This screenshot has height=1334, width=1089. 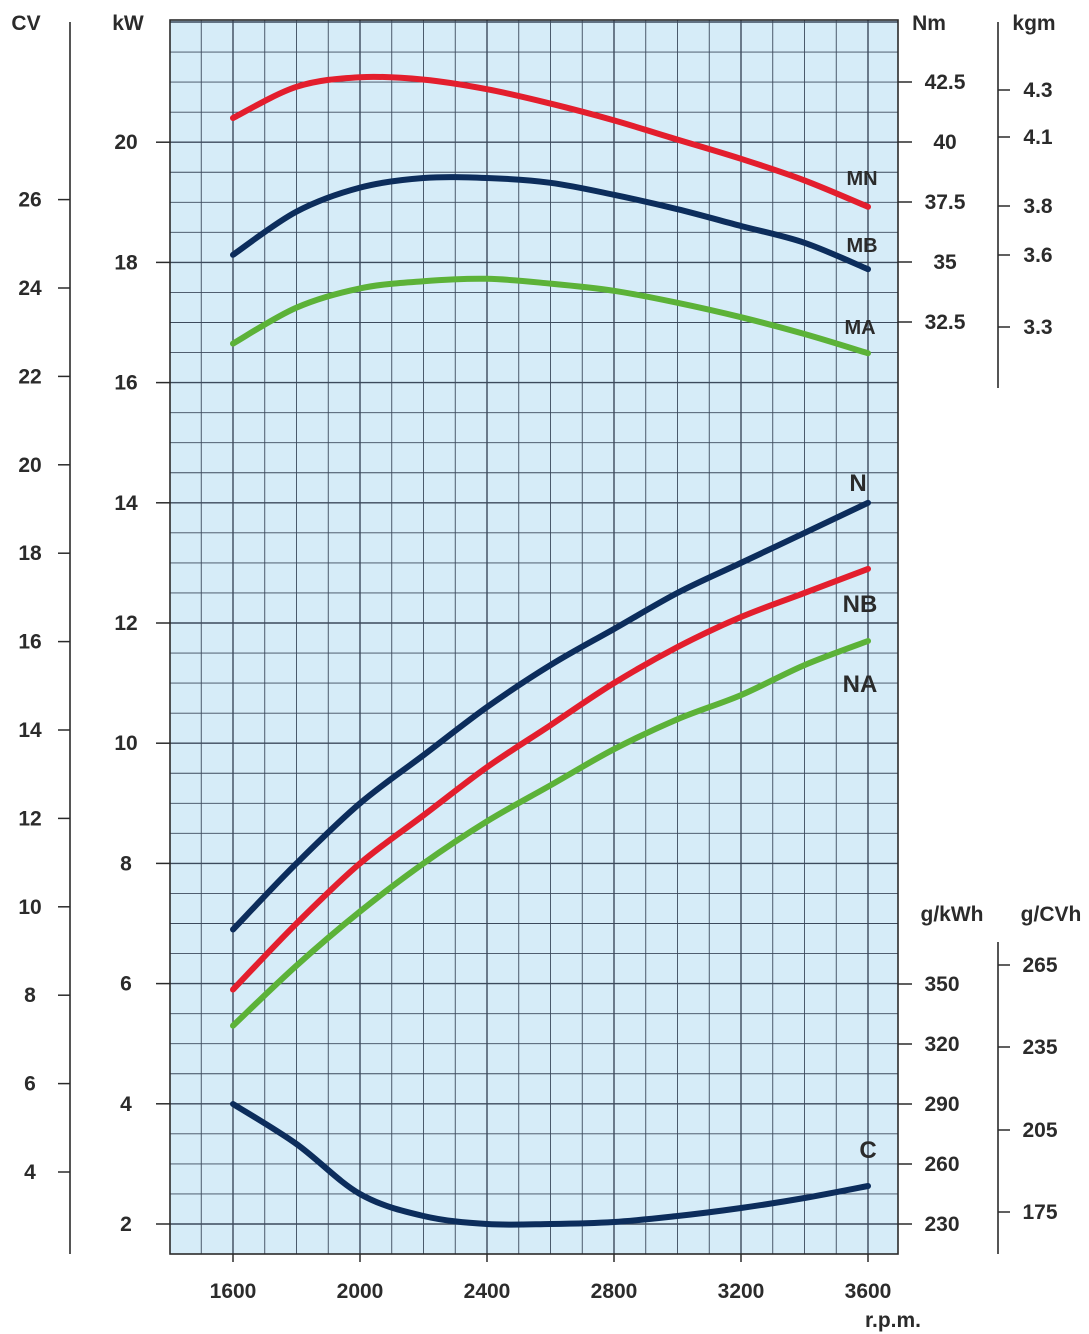 I want to click on cv-tick-label: 20, so click(x=29, y=465).